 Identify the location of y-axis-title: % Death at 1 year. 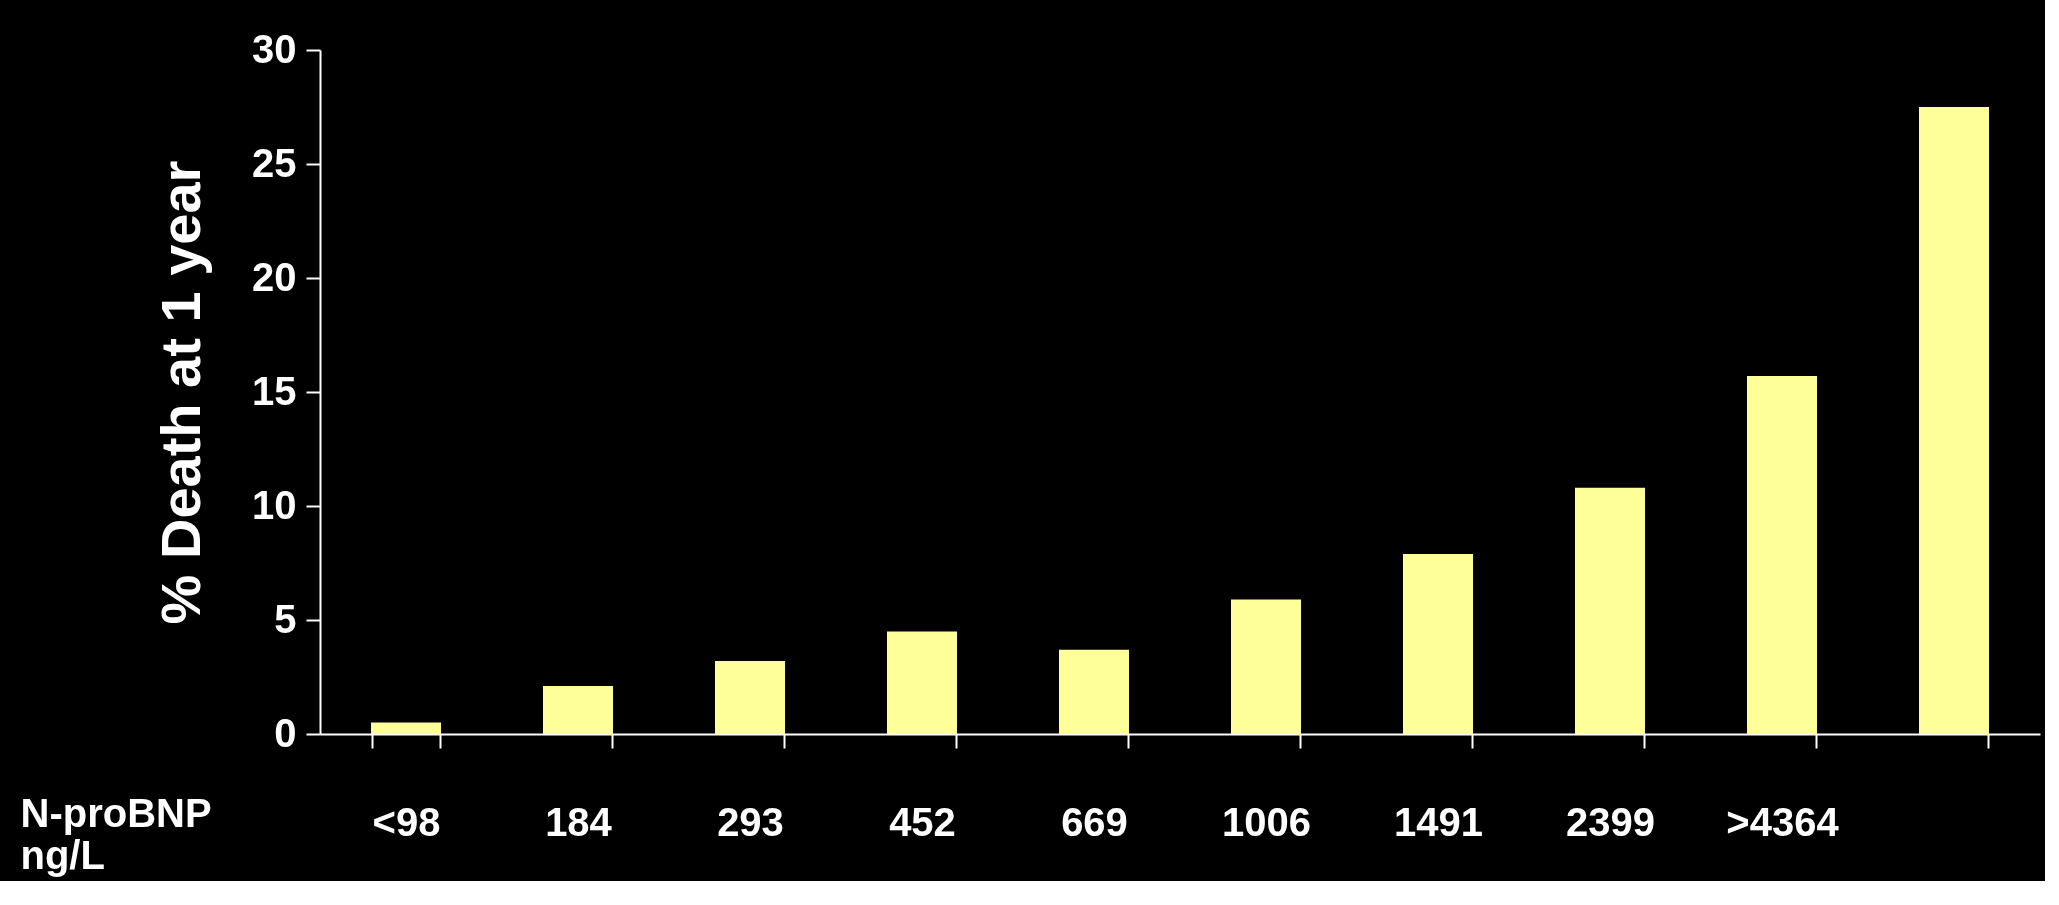
(181, 392).